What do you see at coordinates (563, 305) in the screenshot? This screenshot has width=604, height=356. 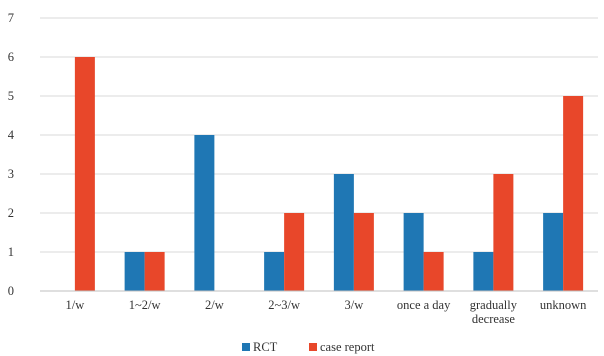 I see `x-category-label: unknown` at bounding box center [563, 305].